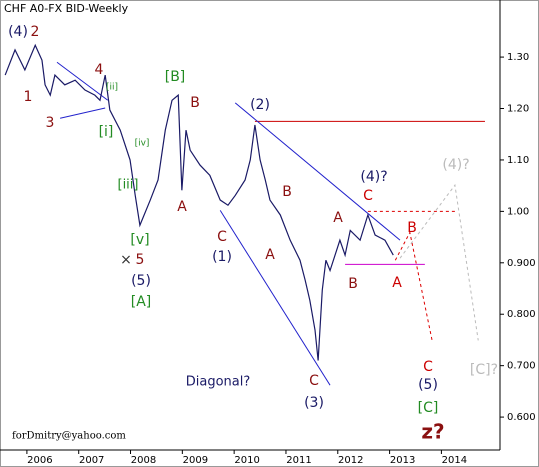 This screenshot has width=539, height=467. What do you see at coordinates (195, 460) in the screenshot?
I see `x-tick-label: 2009` at bounding box center [195, 460].